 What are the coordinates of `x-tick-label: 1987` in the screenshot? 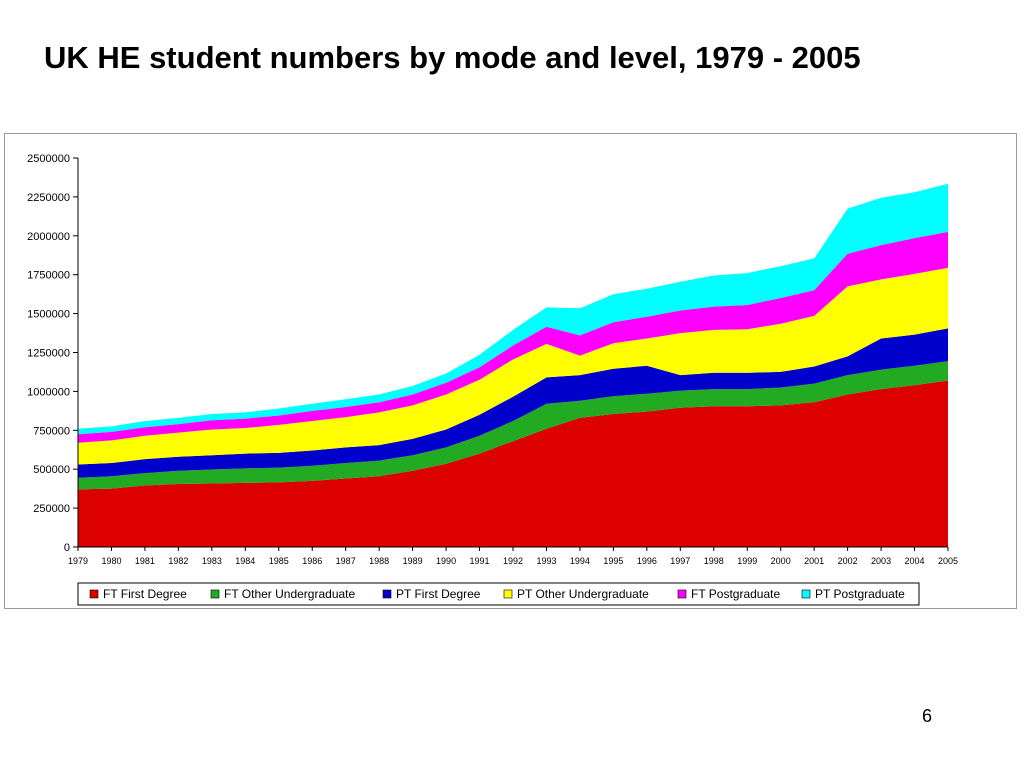 It's located at (346, 561).